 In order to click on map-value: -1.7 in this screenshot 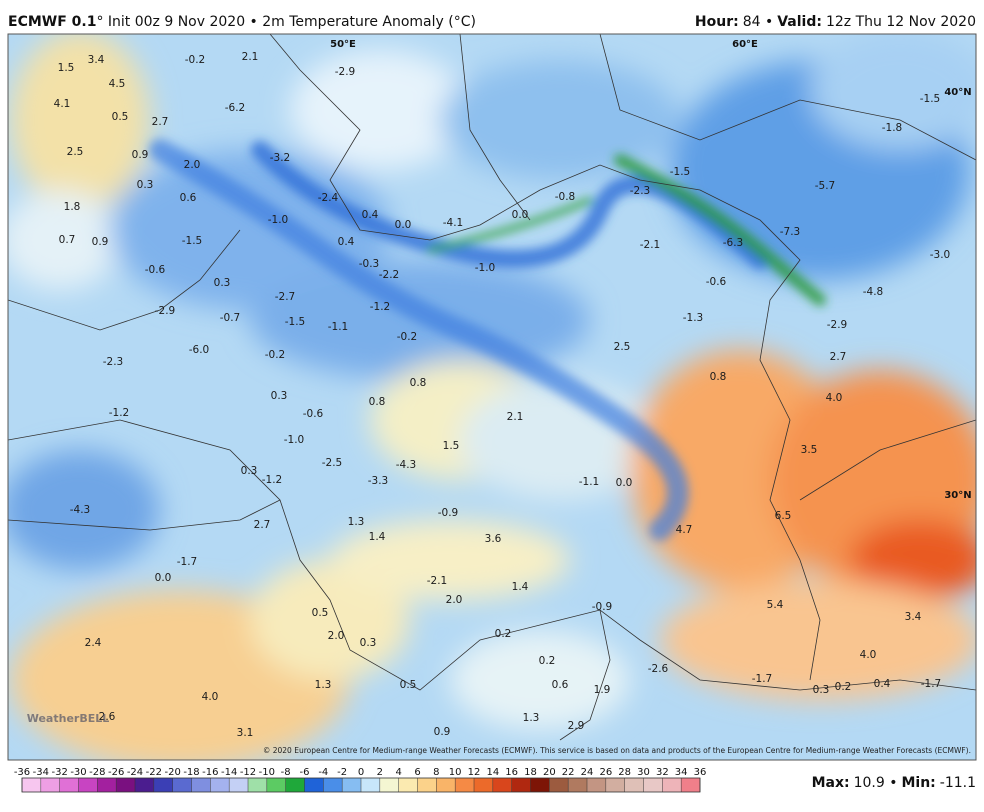, I will do `click(762, 679)`.